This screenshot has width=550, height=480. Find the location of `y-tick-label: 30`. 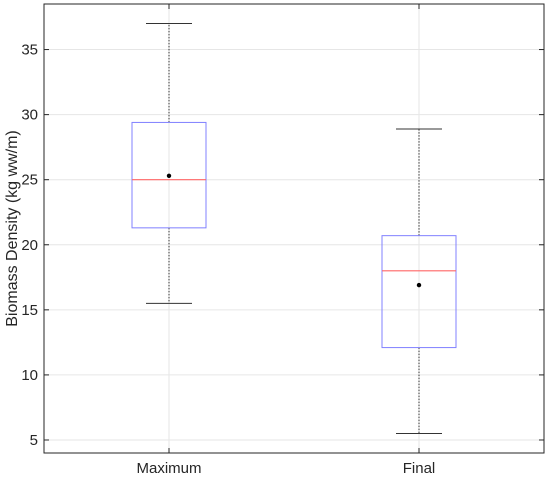

y-tick-label: 30 is located at coordinates (29, 115).